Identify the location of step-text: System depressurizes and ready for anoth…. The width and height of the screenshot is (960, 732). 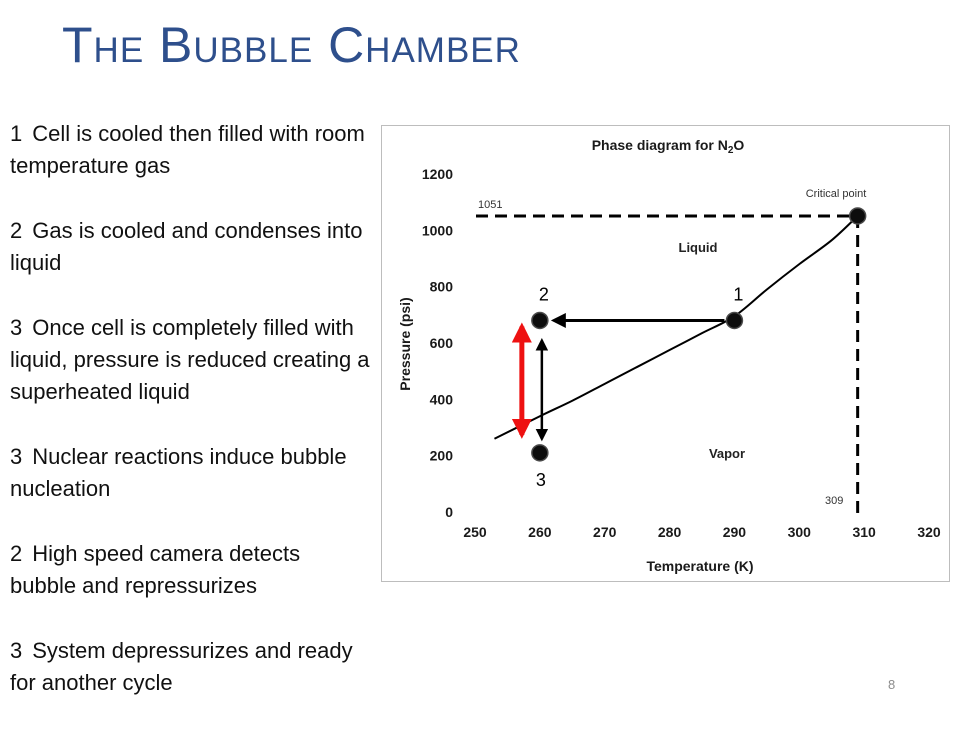
(181, 666).